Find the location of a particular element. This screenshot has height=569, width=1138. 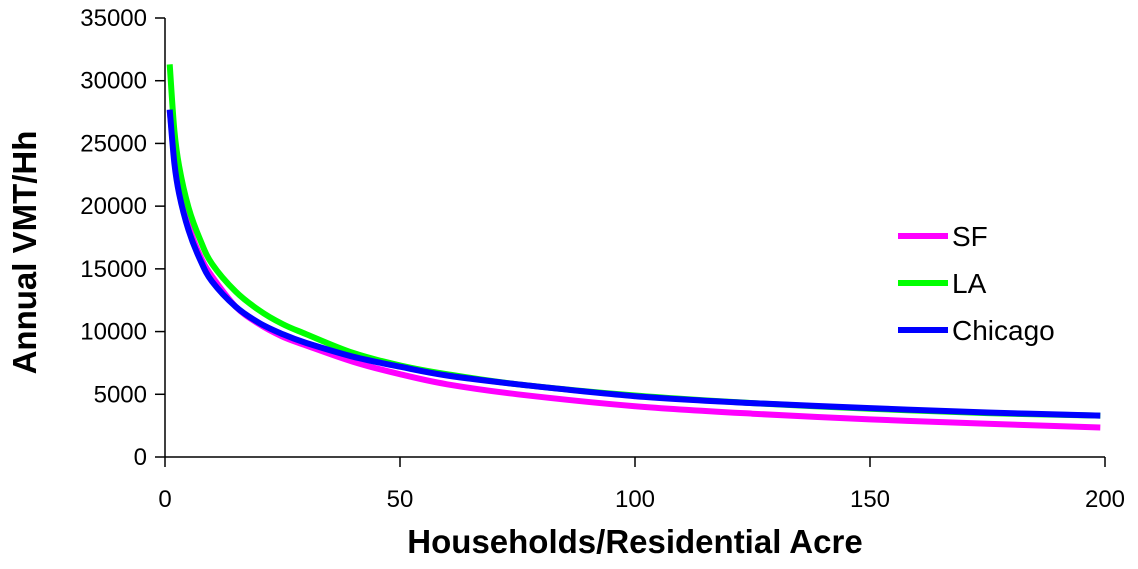

legend-label-chicago: Chicago is located at coordinates (1003, 330).